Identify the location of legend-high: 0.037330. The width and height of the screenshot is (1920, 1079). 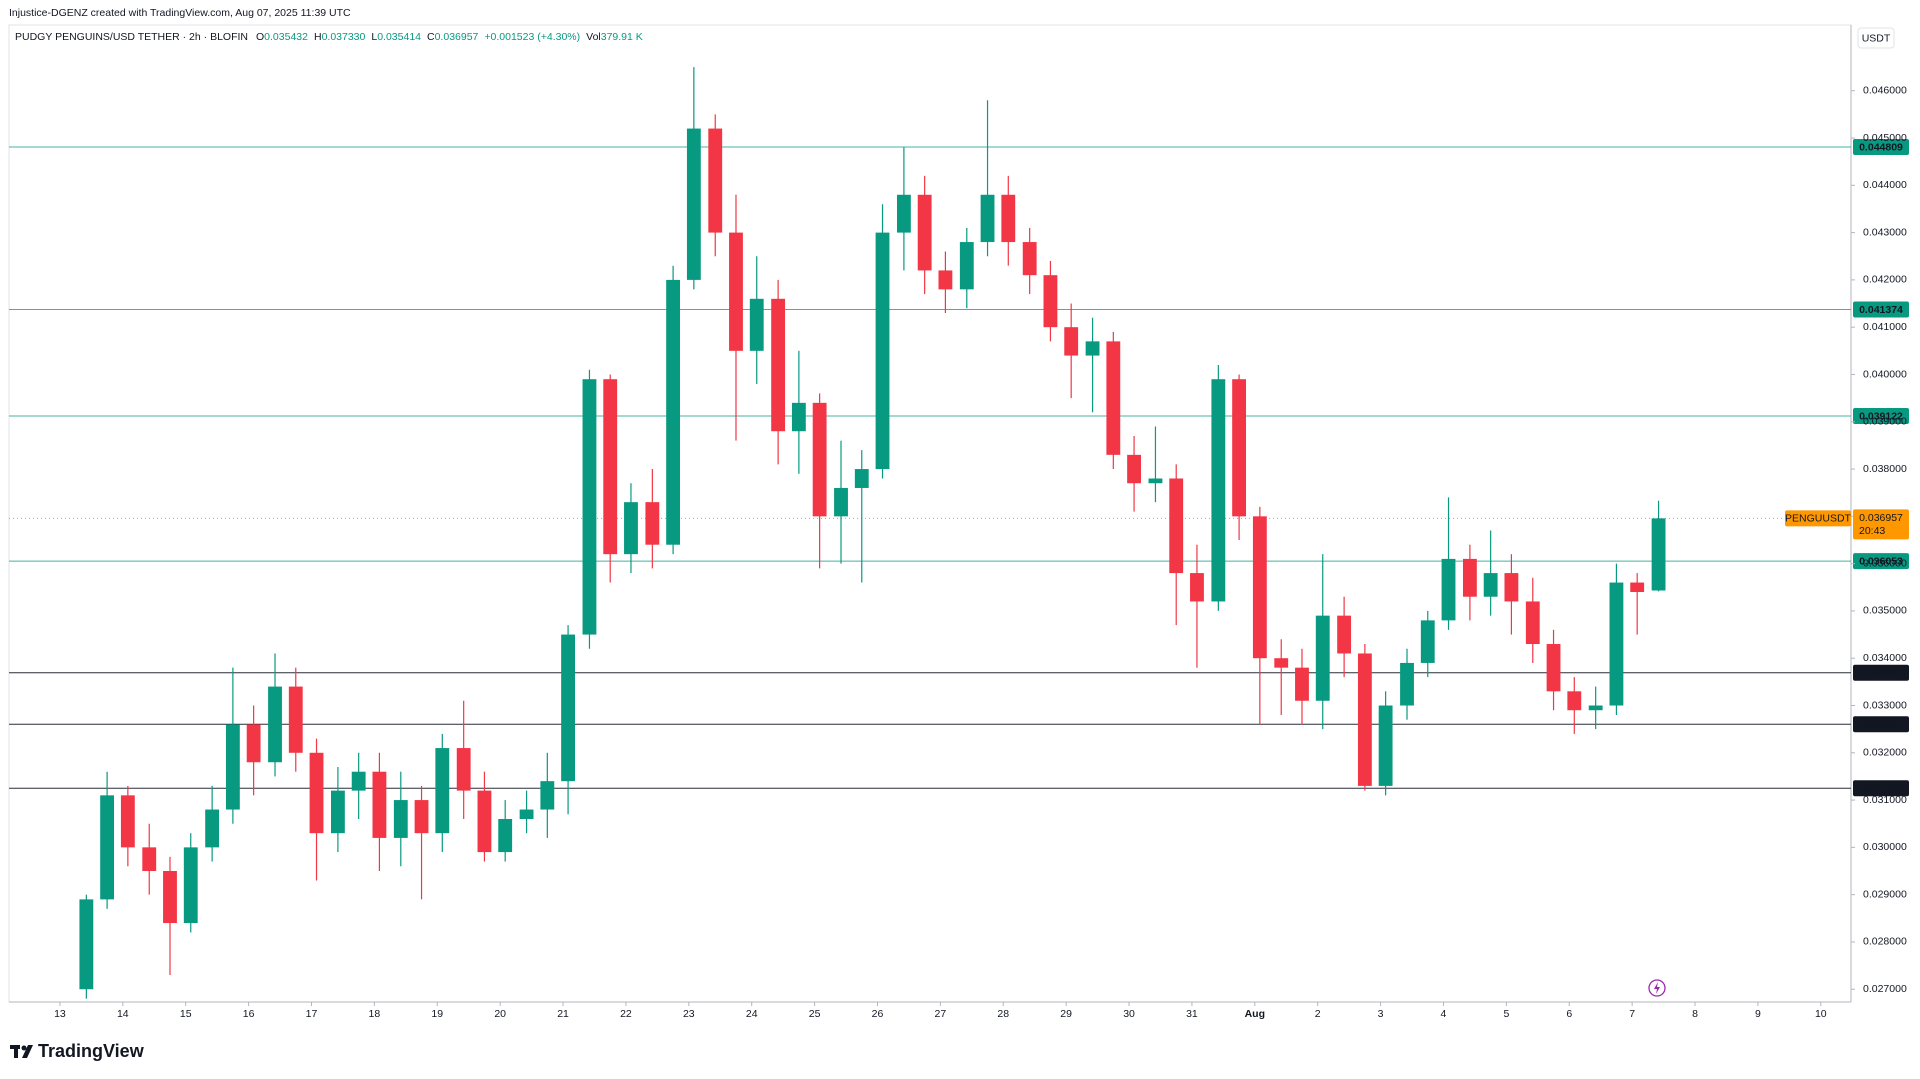
(344, 37).